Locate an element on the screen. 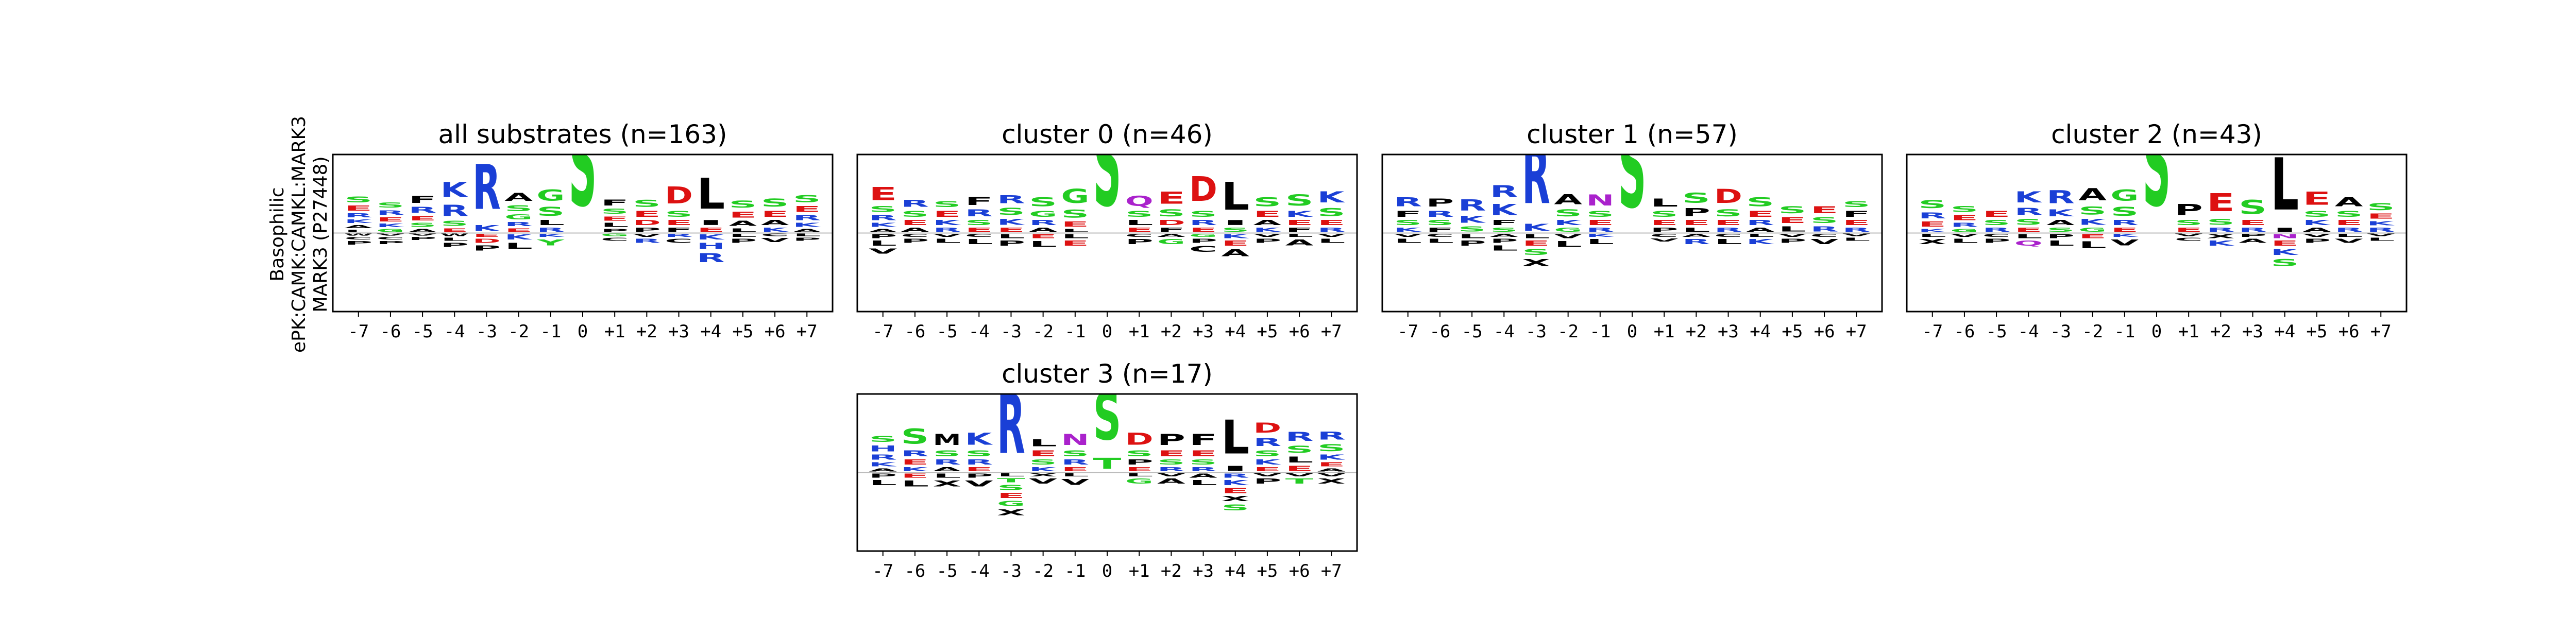 Image resolution: width=2576 pixels, height=618 pixels. residue-S-pos--1: S is located at coordinates (1075, 454).